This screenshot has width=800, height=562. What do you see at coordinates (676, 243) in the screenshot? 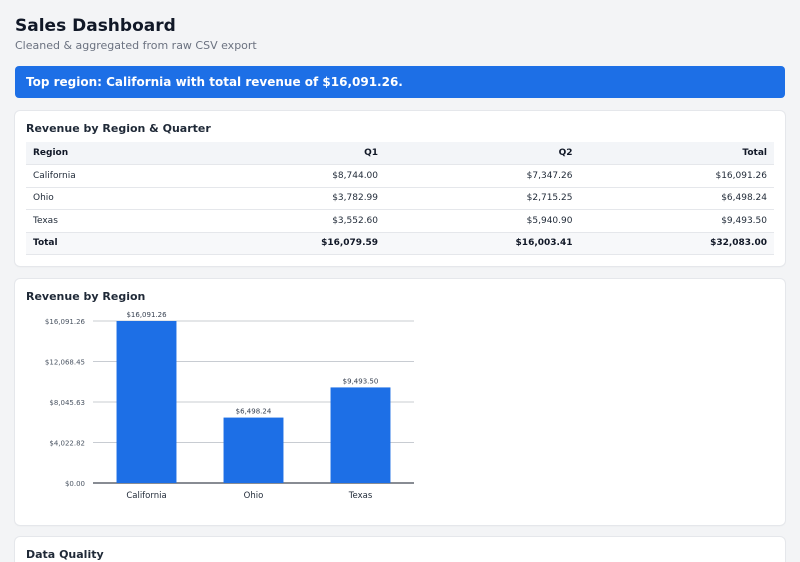
I see `total-cell-total: $32,083.00` at bounding box center [676, 243].